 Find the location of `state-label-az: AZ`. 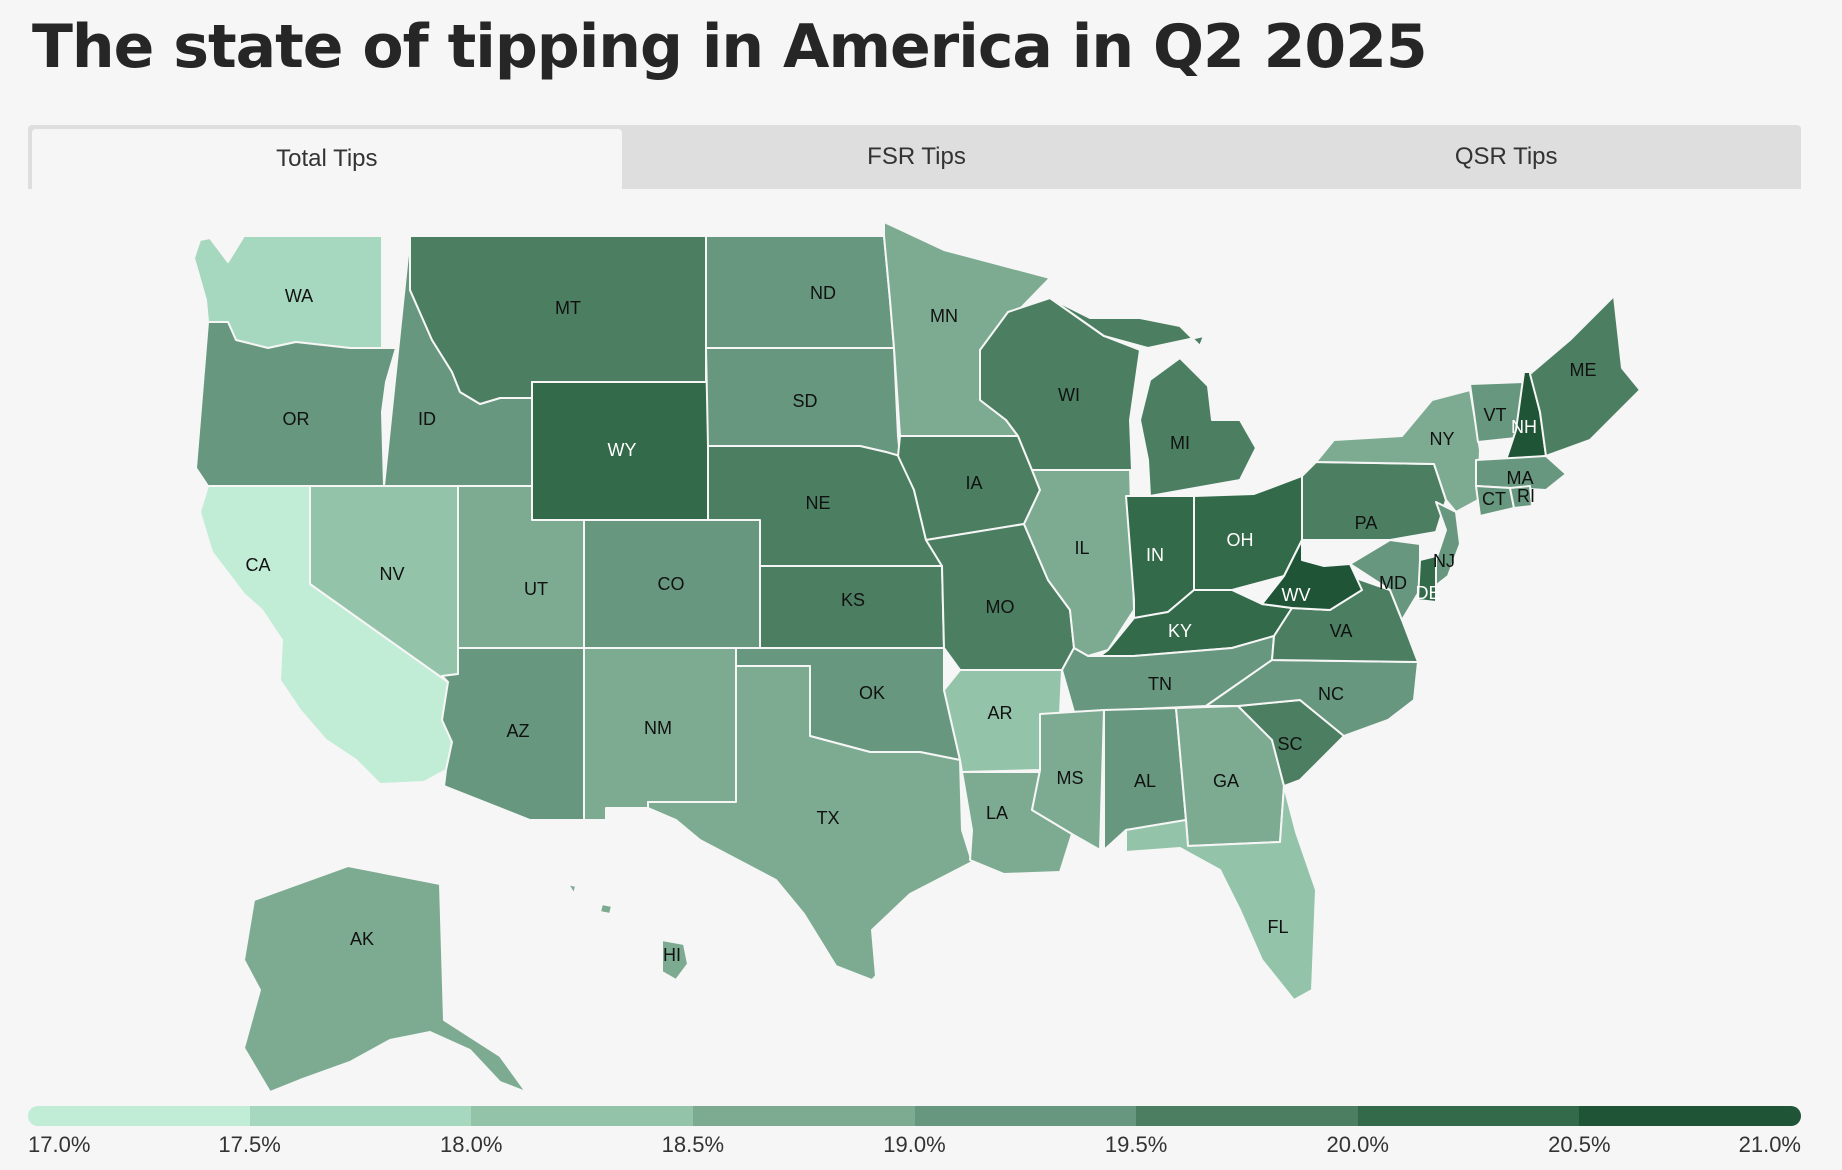

state-label-az: AZ is located at coordinates (517, 731).